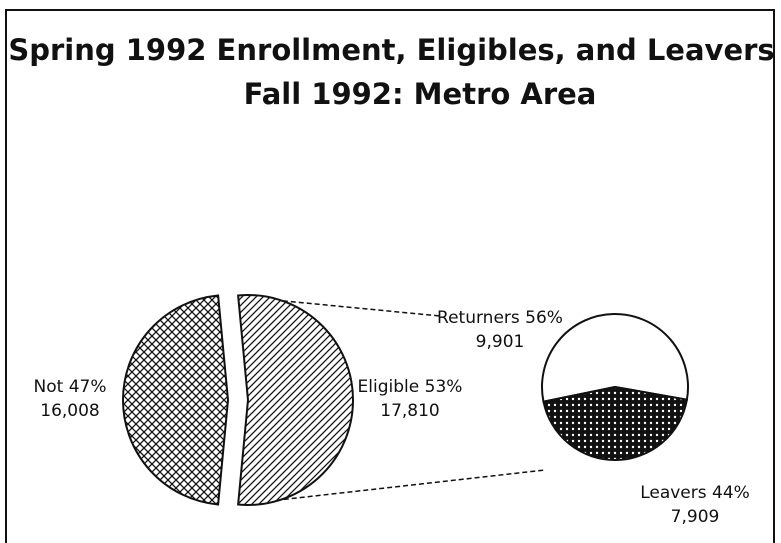  Describe the element at coordinates (695, 517) in the screenshot. I see `count-label: 7,909` at that location.